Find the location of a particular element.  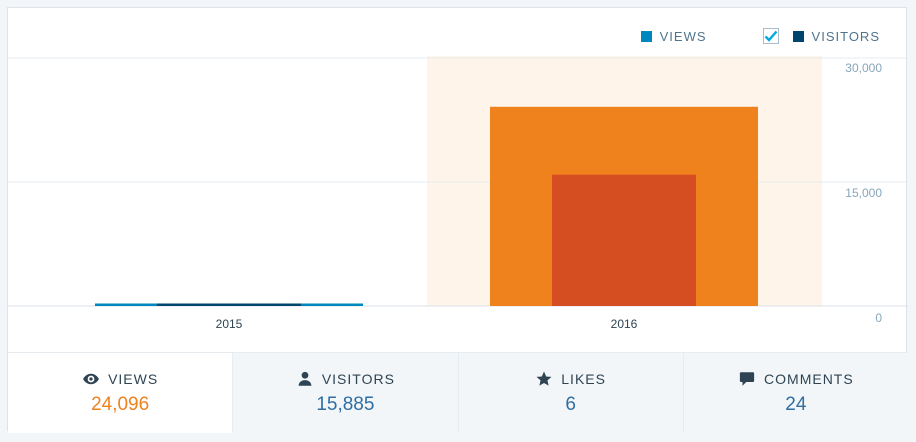

tab-views-header: VIEWS is located at coordinates (120, 379).